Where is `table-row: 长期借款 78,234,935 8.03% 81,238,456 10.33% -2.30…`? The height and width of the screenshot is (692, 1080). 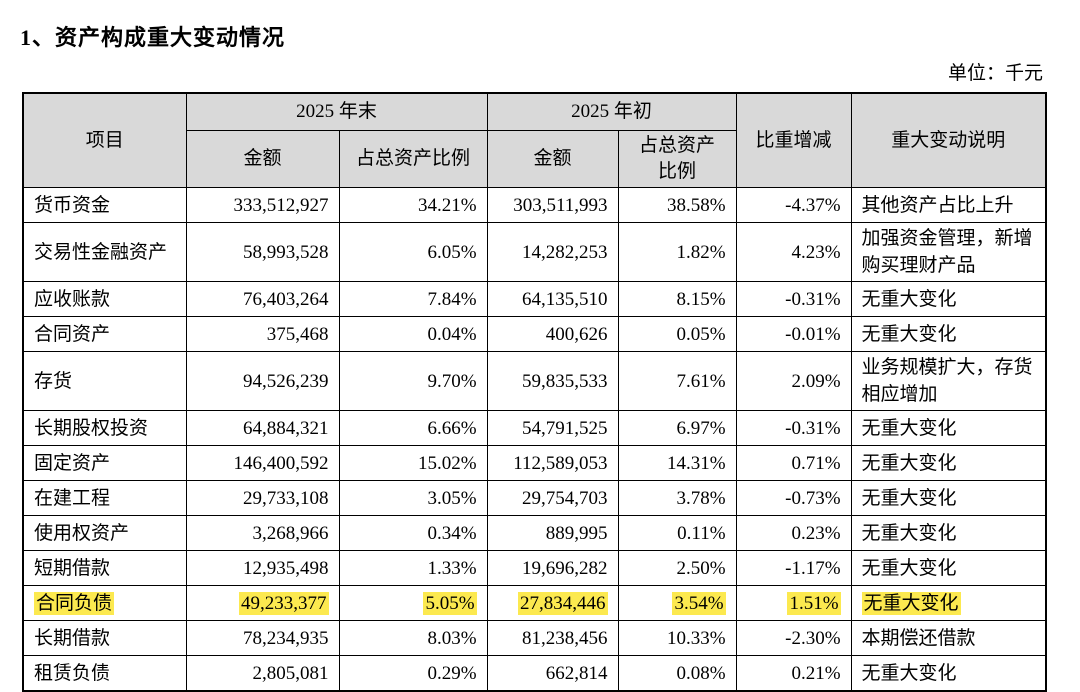
table-row: 长期借款 78,234,935 8.03% 81,238,456 10.33% -2.30… is located at coordinates (534, 638).